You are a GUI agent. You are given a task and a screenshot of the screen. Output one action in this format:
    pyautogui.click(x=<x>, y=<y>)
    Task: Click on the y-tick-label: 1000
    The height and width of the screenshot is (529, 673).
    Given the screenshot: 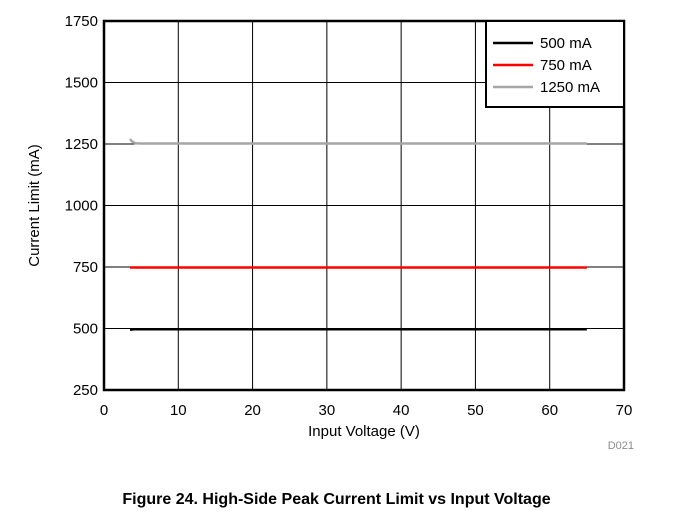 What is the action you would take?
    pyautogui.click(x=81, y=206)
    